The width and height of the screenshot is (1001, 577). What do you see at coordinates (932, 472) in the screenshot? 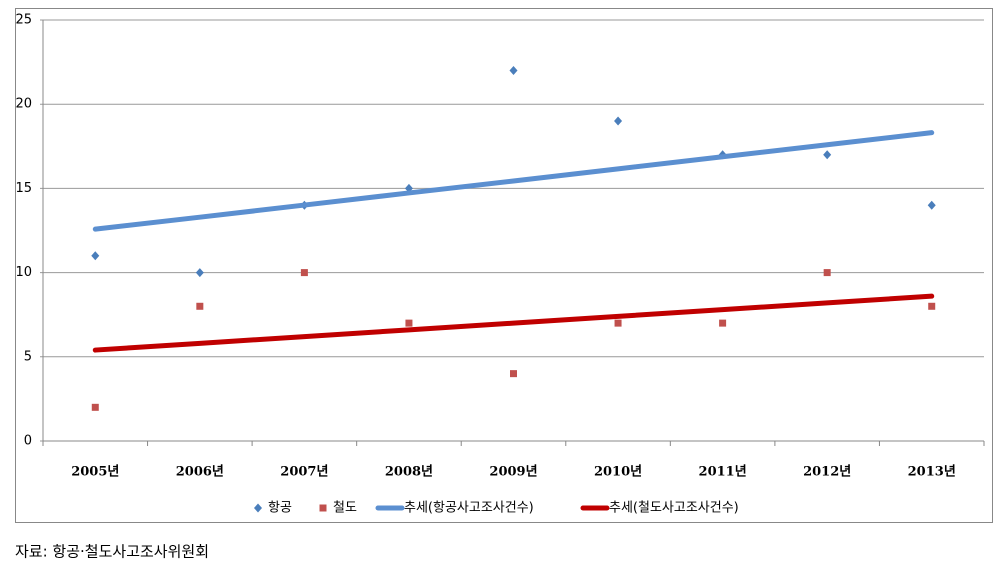
I see `x-tick-label: 2013년` at bounding box center [932, 472].